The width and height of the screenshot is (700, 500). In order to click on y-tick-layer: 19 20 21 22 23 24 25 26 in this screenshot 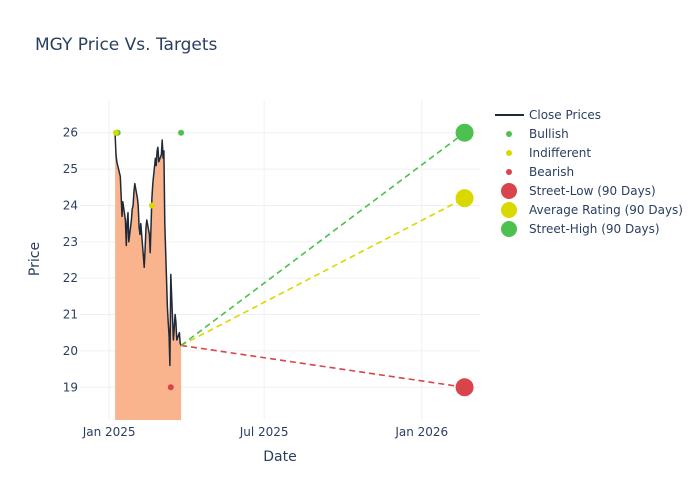, I will do `click(70, 260)`.